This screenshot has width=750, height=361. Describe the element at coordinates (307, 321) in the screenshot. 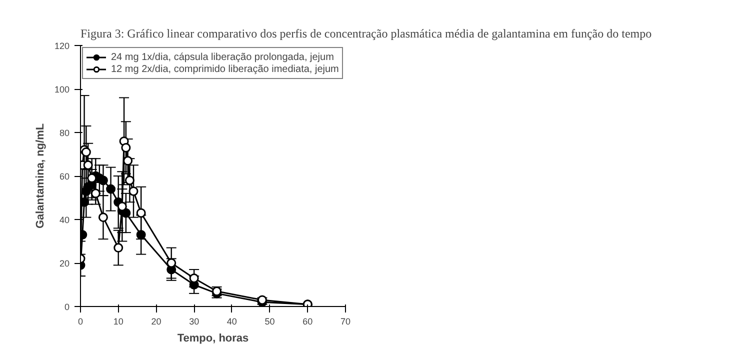

I see `x-tick-label: 60` at that location.